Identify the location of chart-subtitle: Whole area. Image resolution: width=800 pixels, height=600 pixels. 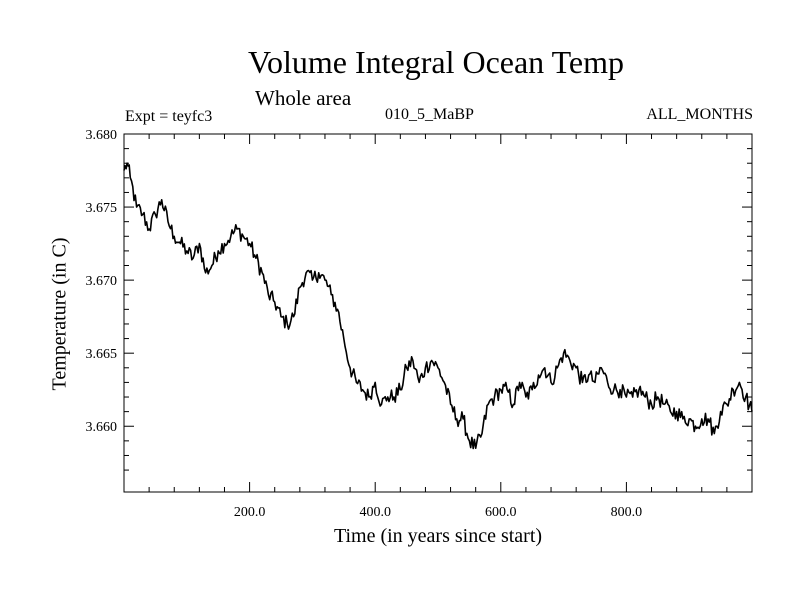
(303, 98).